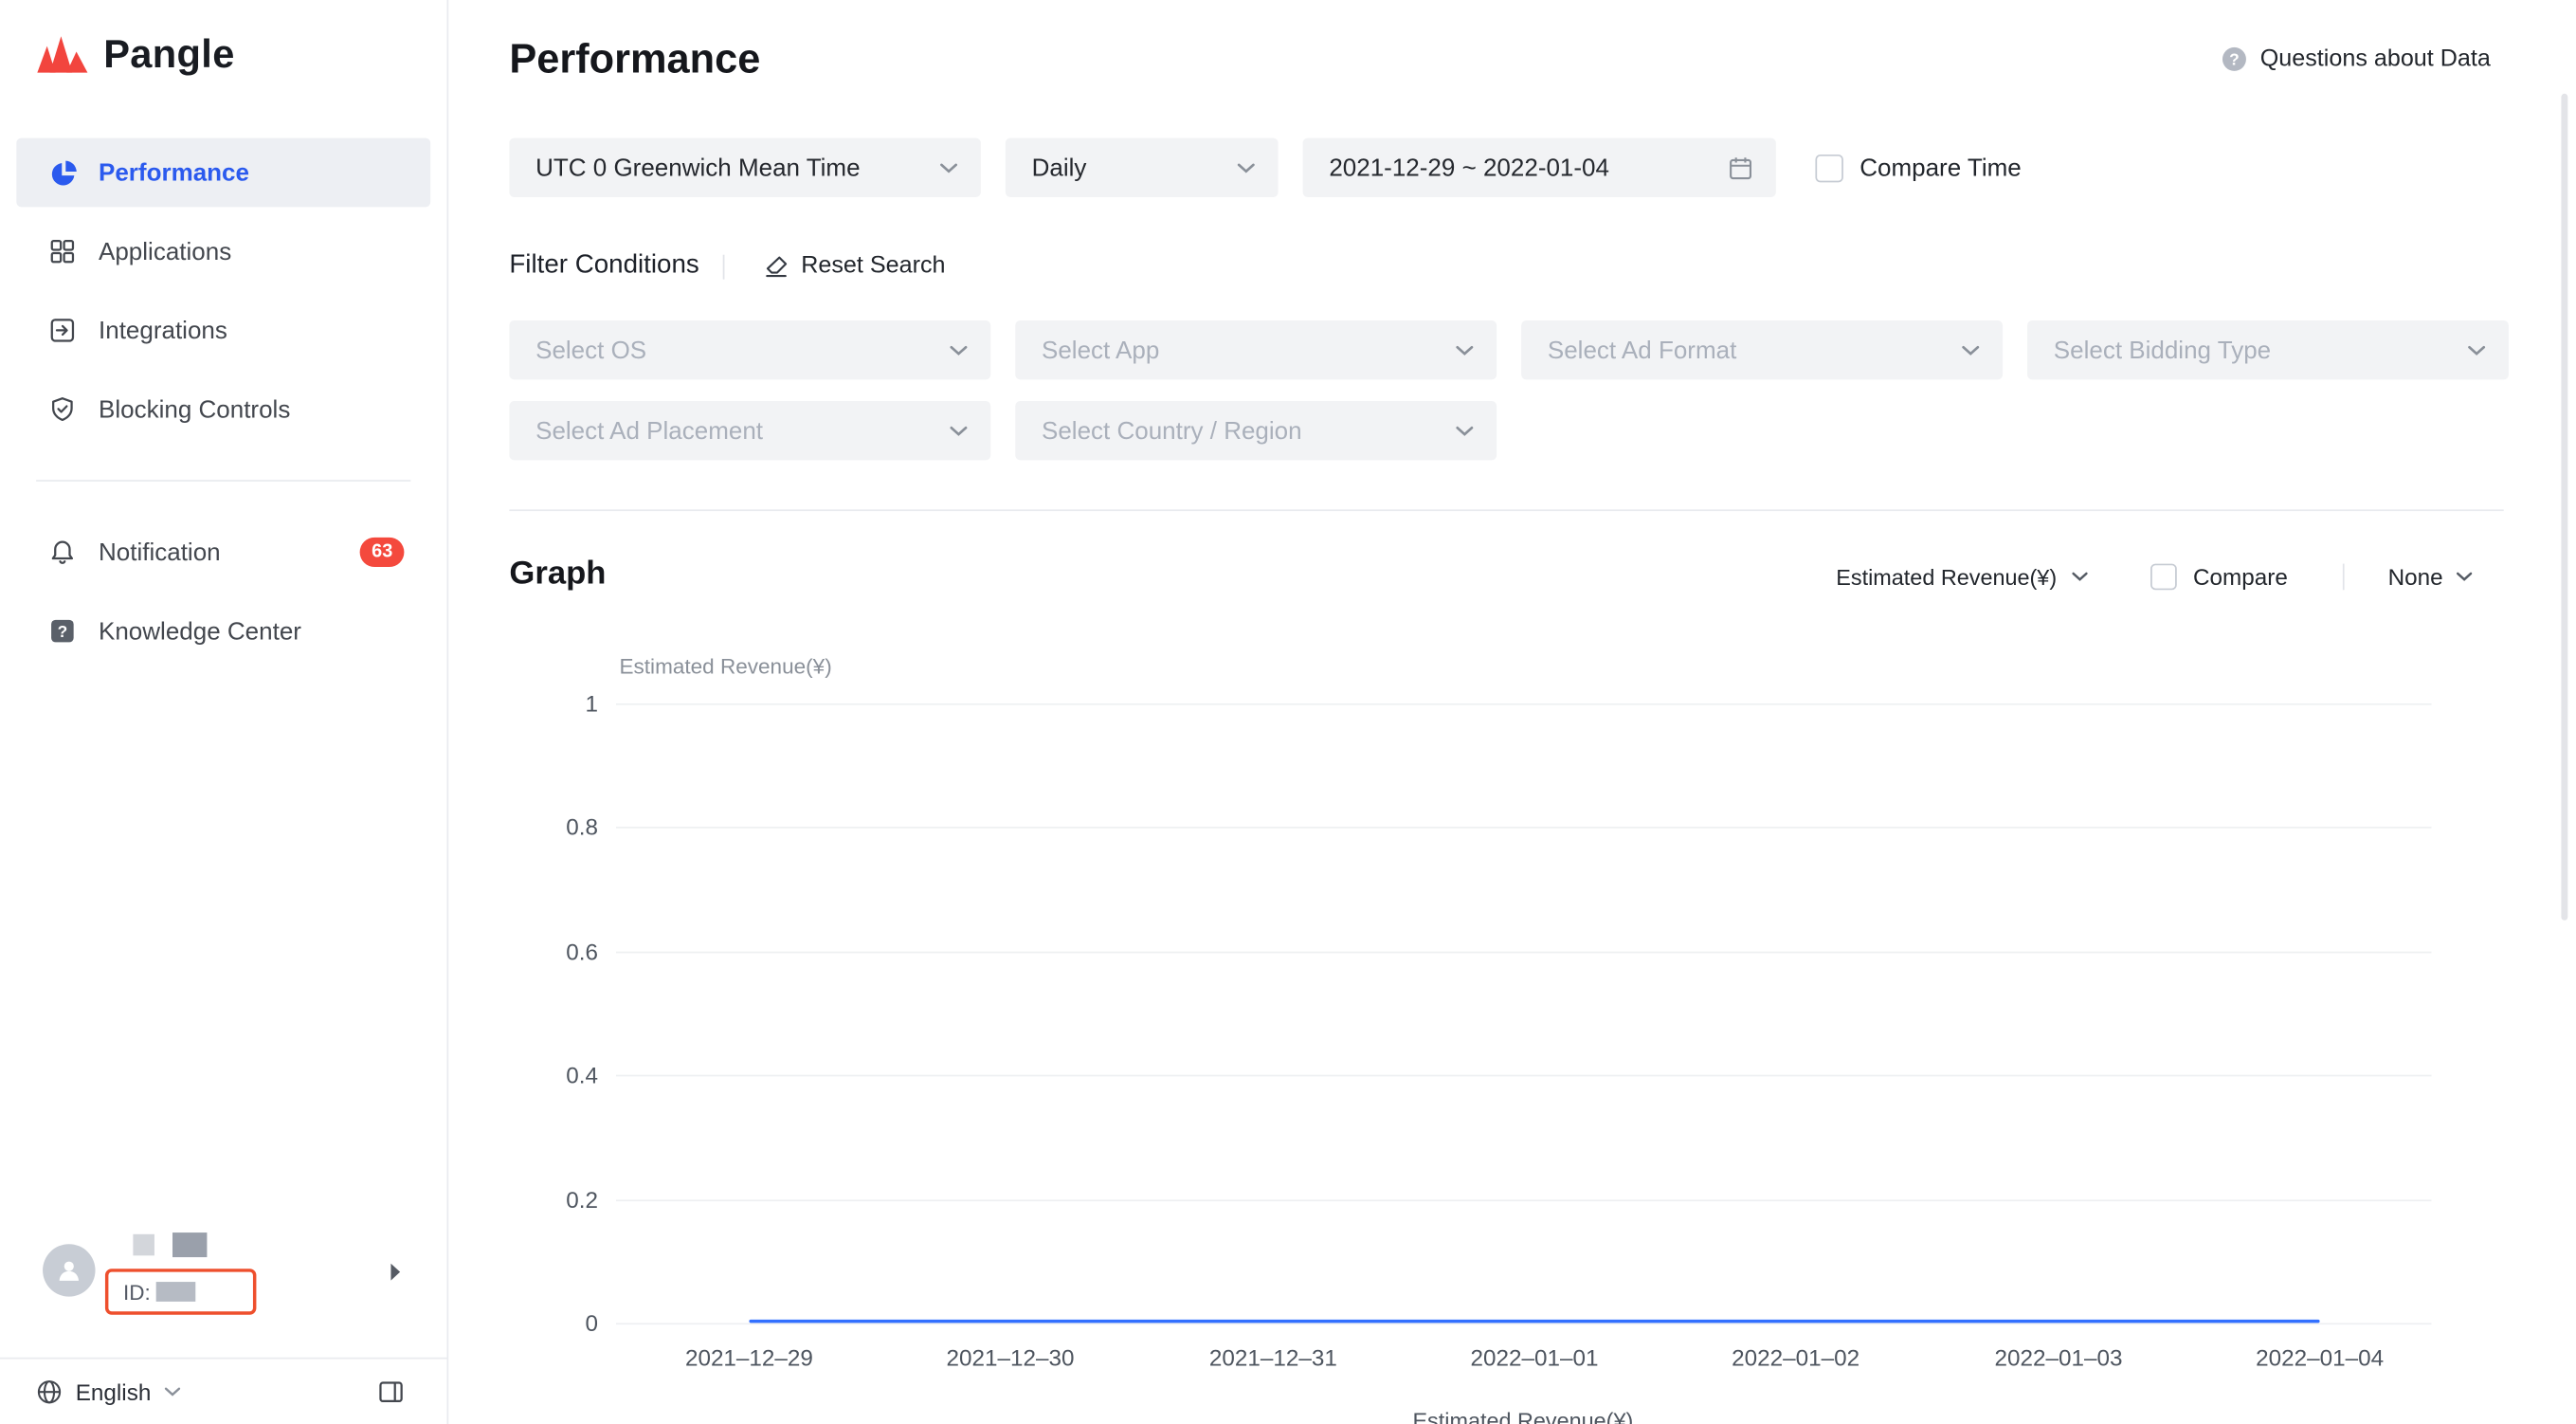 This screenshot has width=2576, height=1424. What do you see at coordinates (2163, 577) in the screenshot?
I see `compare-checkbox` at bounding box center [2163, 577].